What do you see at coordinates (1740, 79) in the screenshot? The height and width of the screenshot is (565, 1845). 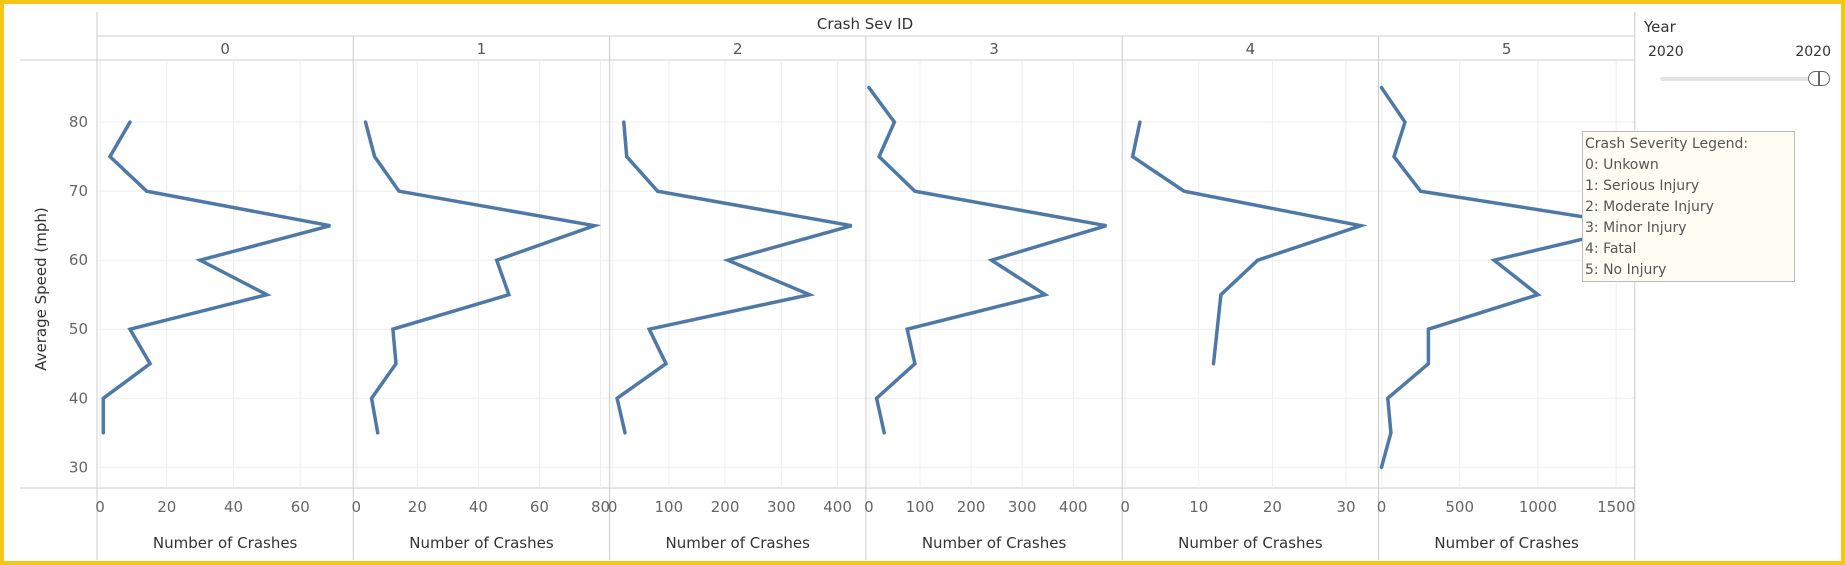 I see `year-slider-track` at bounding box center [1740, 79].